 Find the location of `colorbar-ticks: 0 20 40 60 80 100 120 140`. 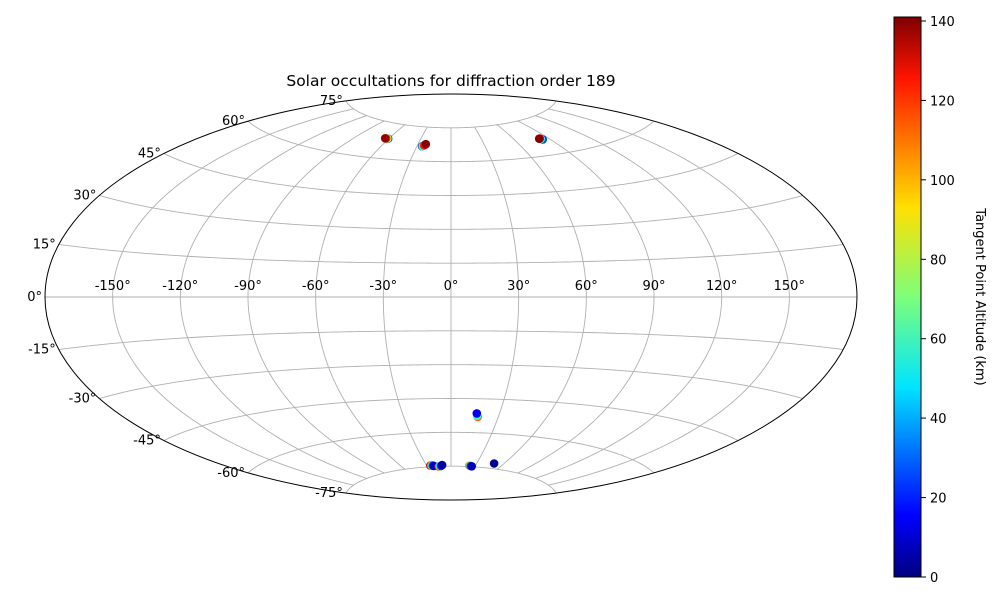

colorbar-ticks: 0 20 40 60 80 100 120 140 is located at coordinates (938, 300).